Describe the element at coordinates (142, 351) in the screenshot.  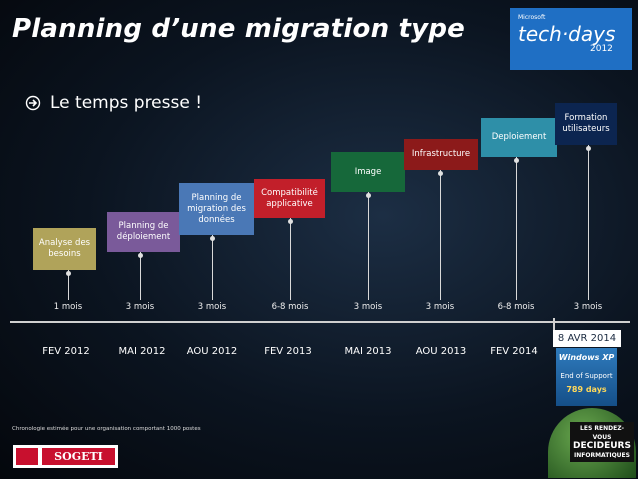
I see `date-label: MAI 2012` at that location.